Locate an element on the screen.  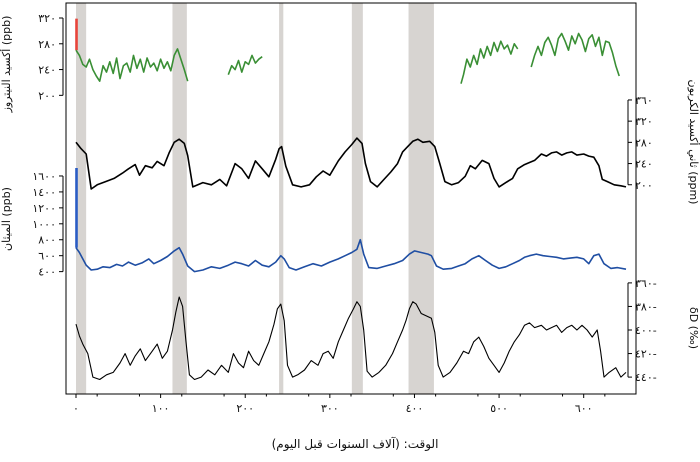
x-tick-label: ٣٠٠ is located at coordinates (330, 408).